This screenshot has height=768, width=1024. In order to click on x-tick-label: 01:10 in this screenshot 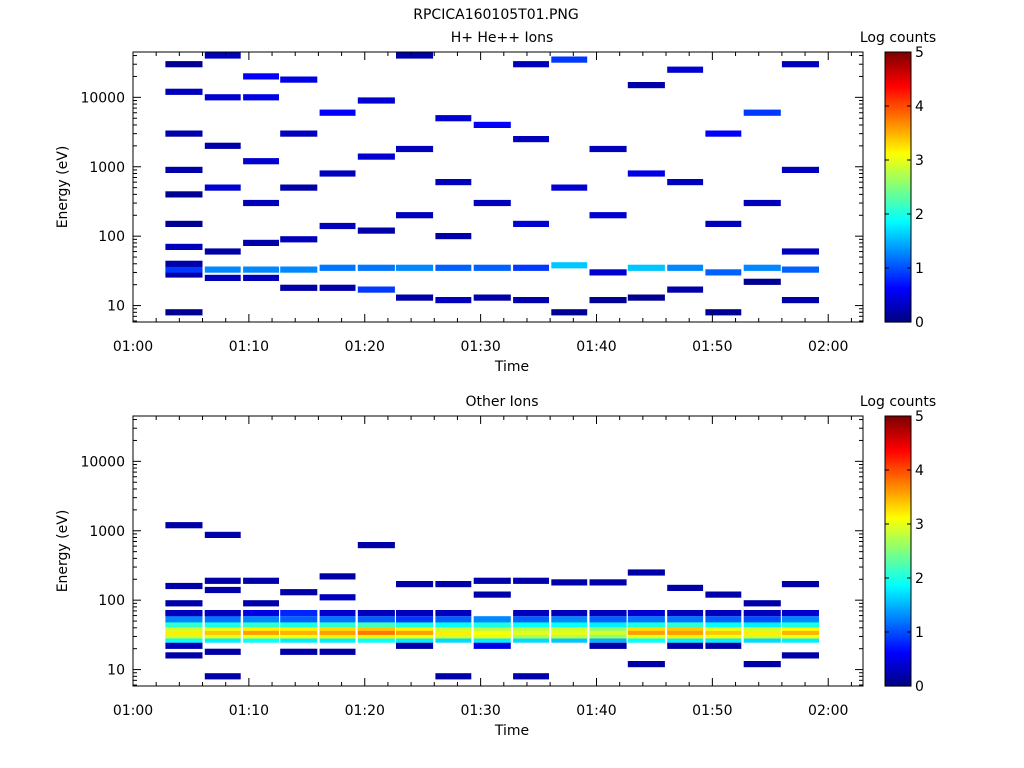, I will do `click(249, 711)`.